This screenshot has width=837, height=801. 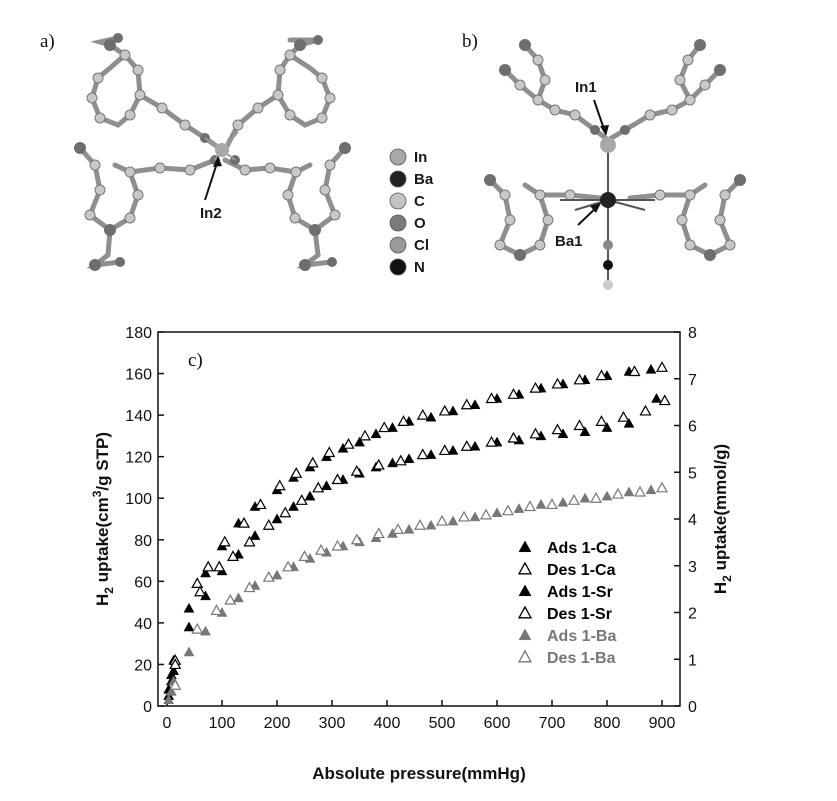 I want to click on panel-a-structure, so click(x=212, y=152).